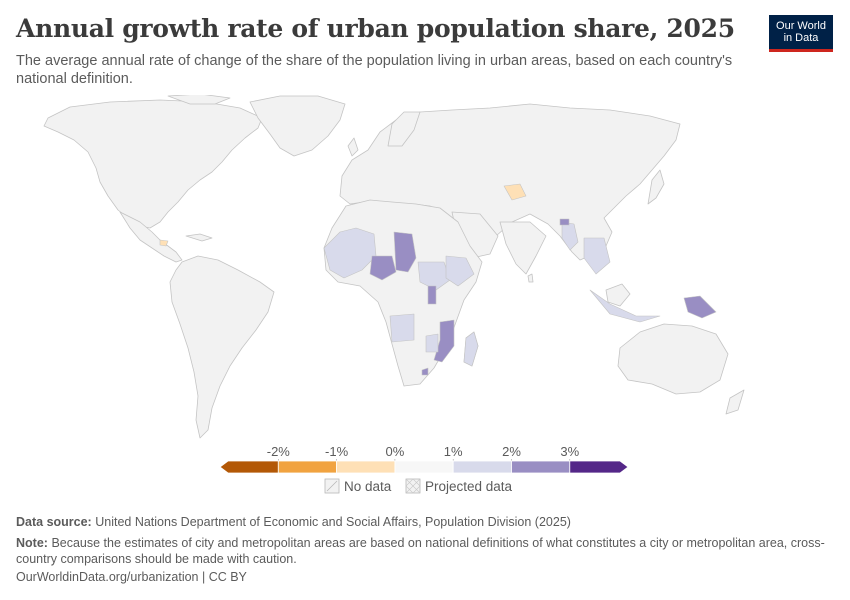 The image size is (850, 600). What do you see at coordinates (395, 451) in the screenshot?
I see `legend-tick-label: 0%` at bounding box center [395, 451].